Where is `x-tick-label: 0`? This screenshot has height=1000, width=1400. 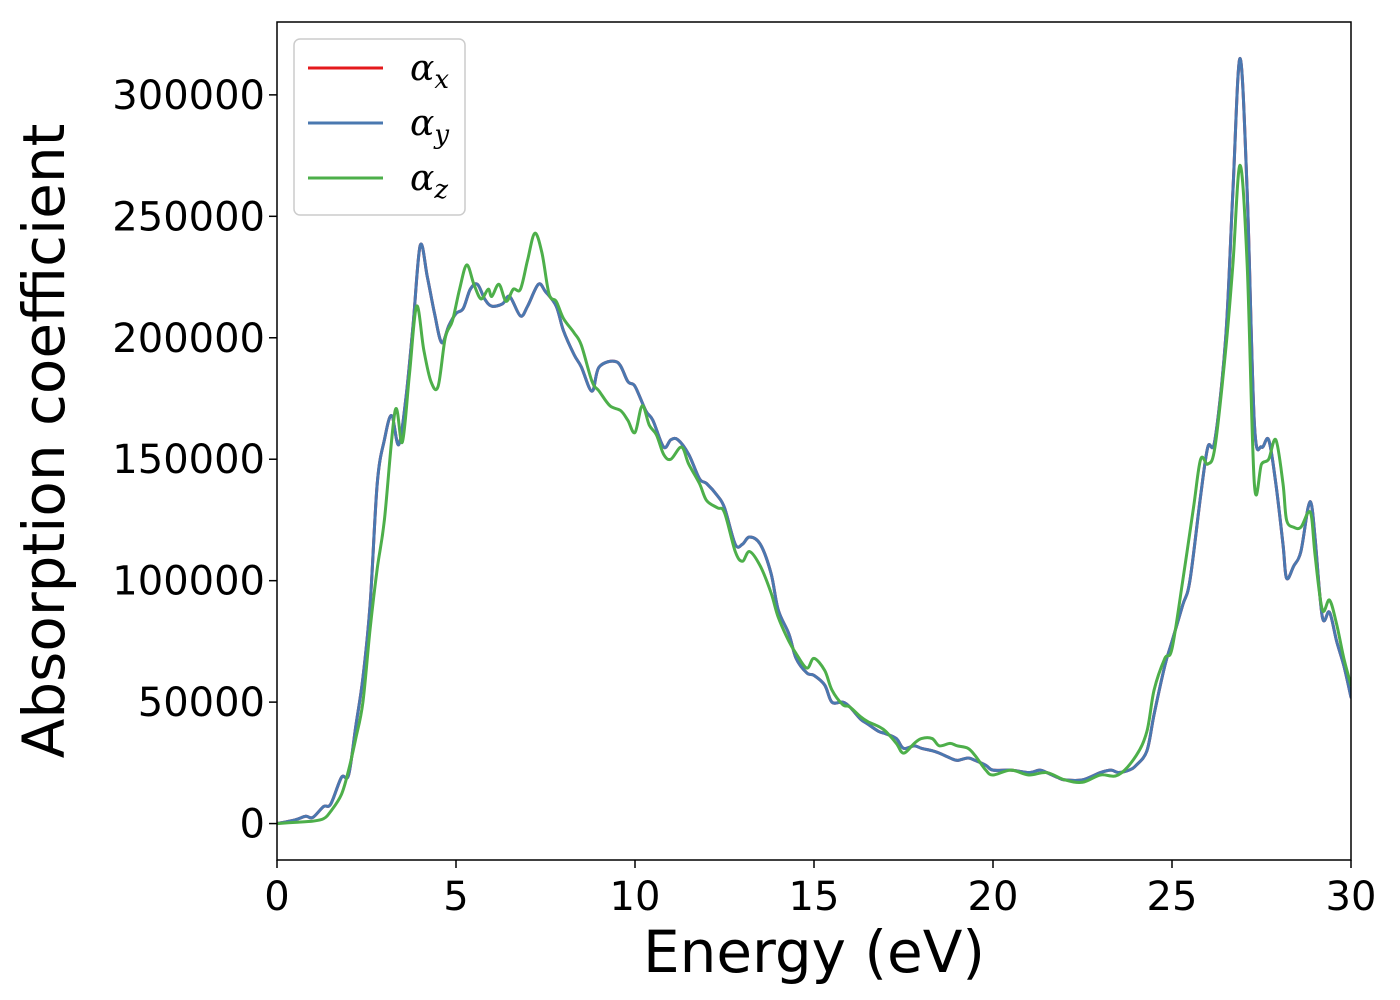 x-tick-label: 0 is located at coordinates (276, 897).